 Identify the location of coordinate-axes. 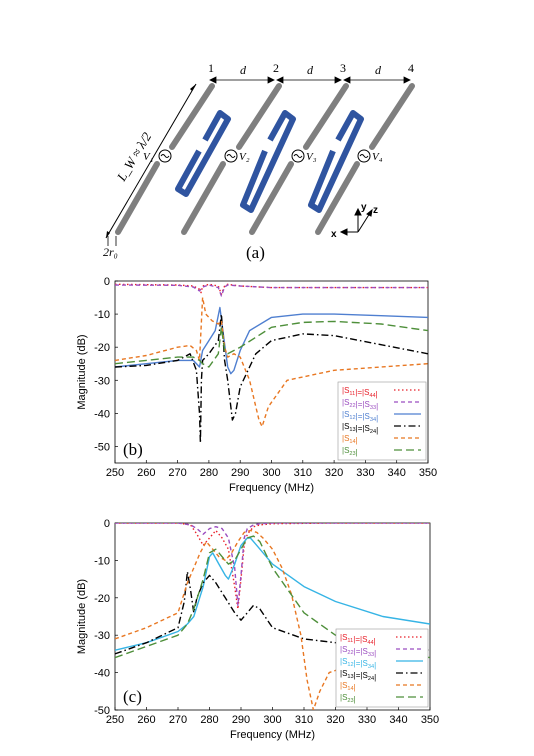
(356, 221).